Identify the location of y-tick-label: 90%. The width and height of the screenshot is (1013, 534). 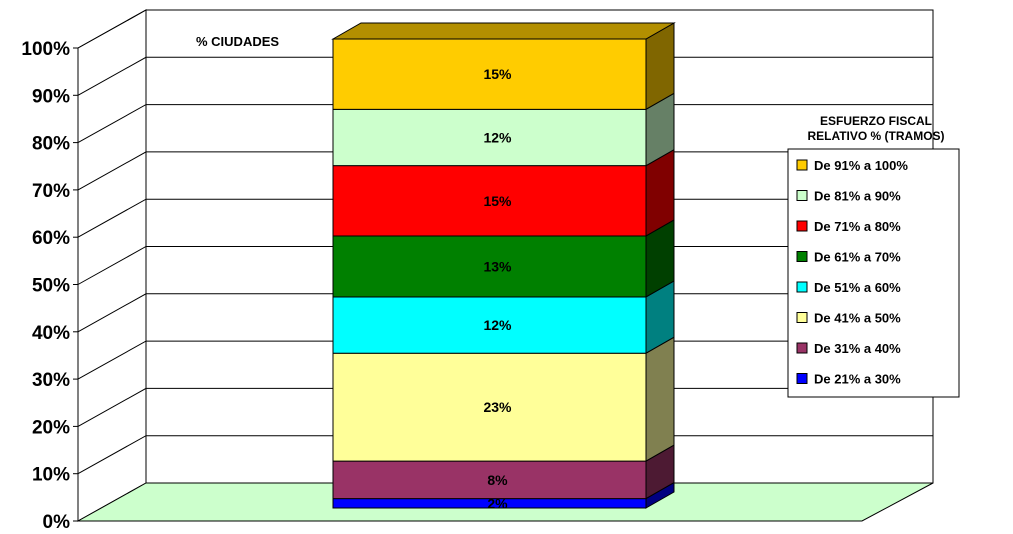
(51, 96).